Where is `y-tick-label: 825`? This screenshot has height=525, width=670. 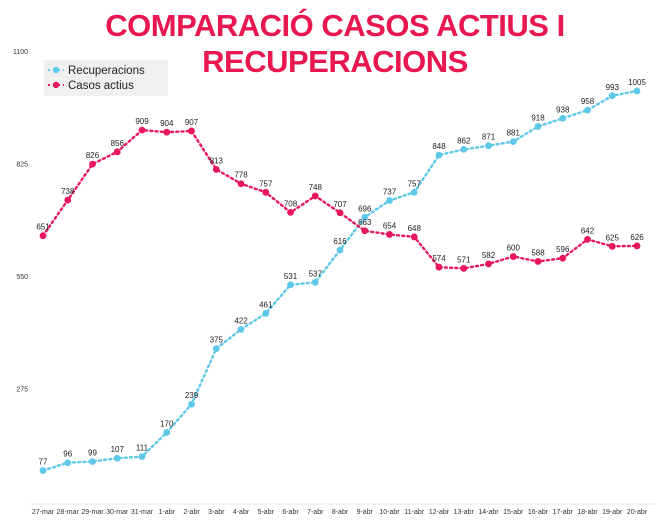 y-tick-label: 825 is located at coordinates (22, 165).